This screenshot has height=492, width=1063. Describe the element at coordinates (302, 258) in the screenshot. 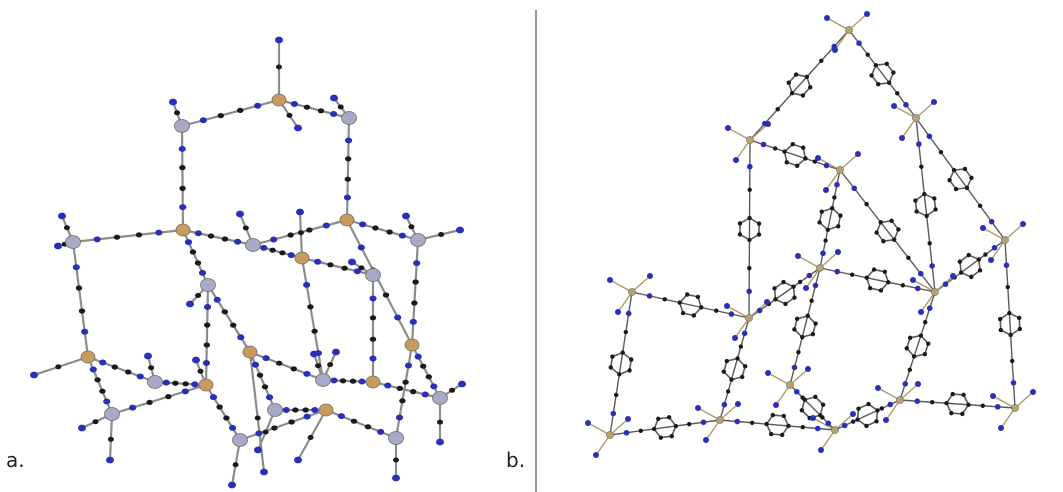

I see `metal-node` at that location.